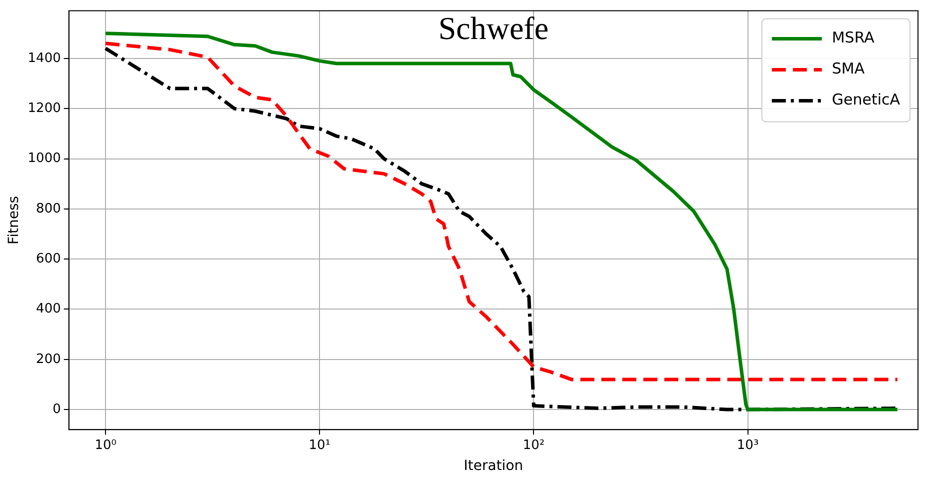 Image resolution: width=928 pixels, height=477 pixels. I want to click on legend-label: GeneticA, so click(866, 99).